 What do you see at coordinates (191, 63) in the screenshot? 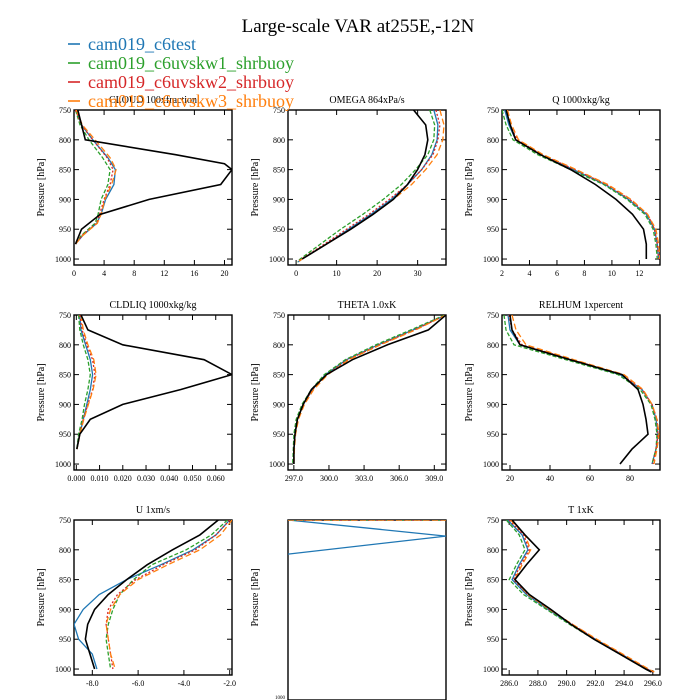
I see `legend-label: cam019_c6uvskw1_shrbuoy` at bounding box center [191, 63].